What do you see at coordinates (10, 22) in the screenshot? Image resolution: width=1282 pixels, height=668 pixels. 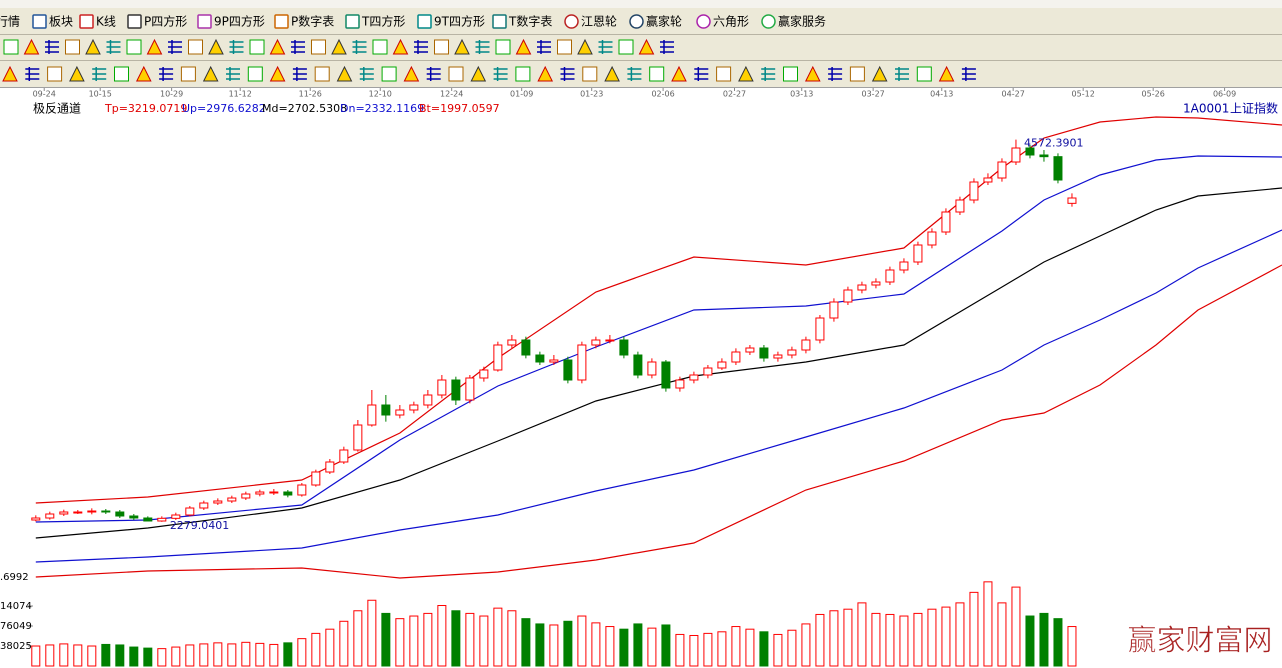 I see `toolbar-button: 行情` at bounding box center [10, 22].